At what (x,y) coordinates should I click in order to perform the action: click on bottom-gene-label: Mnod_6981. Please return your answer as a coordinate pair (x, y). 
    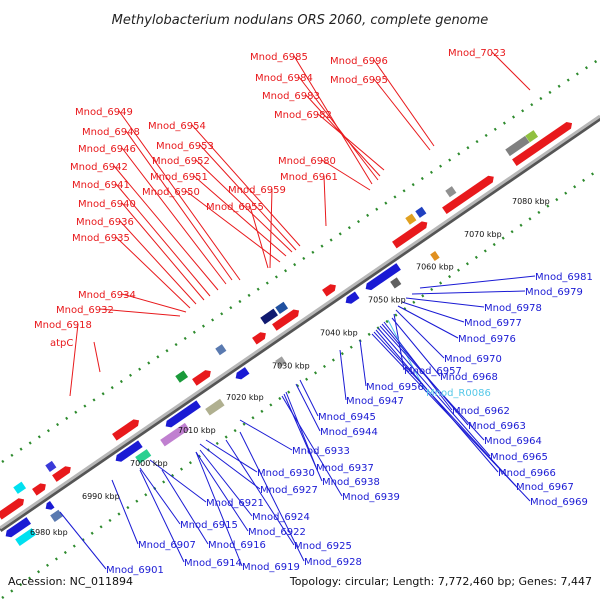
    Looking at the image, I should click on (564, 277).